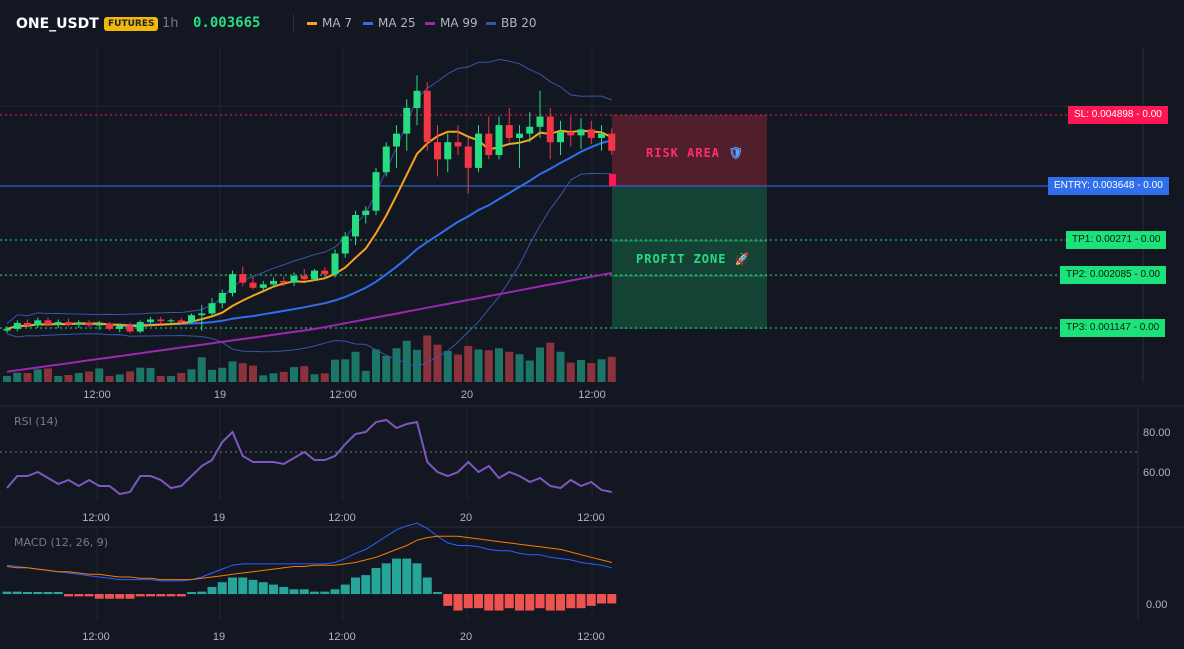  I want to click on last-price: 0.003665, so click(227, 23).